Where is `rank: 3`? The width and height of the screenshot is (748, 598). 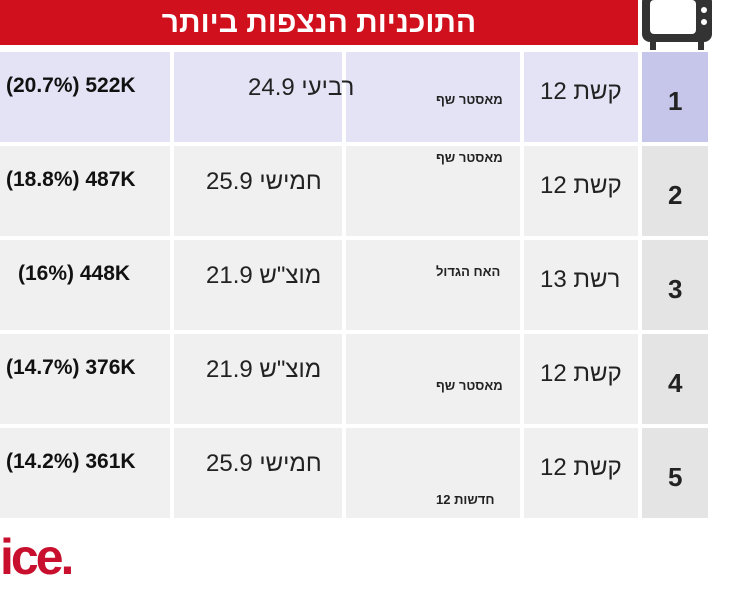
rank: 3 is located at coordinates (675, 289).